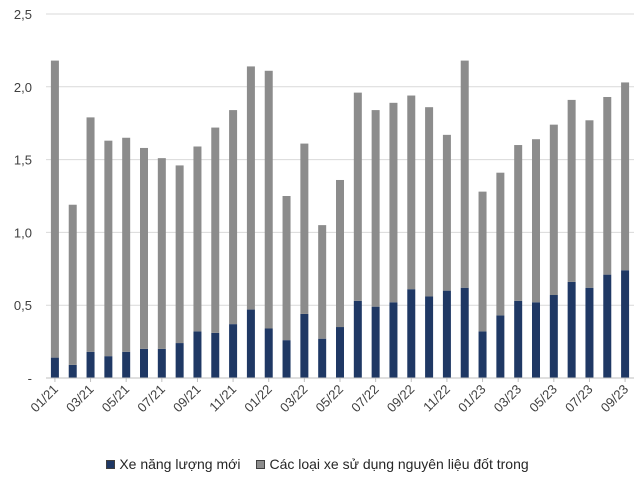 The width and height of the screenshot is (635, 480). I want to click on x-tick-label: 09/23, so click(615, 399).